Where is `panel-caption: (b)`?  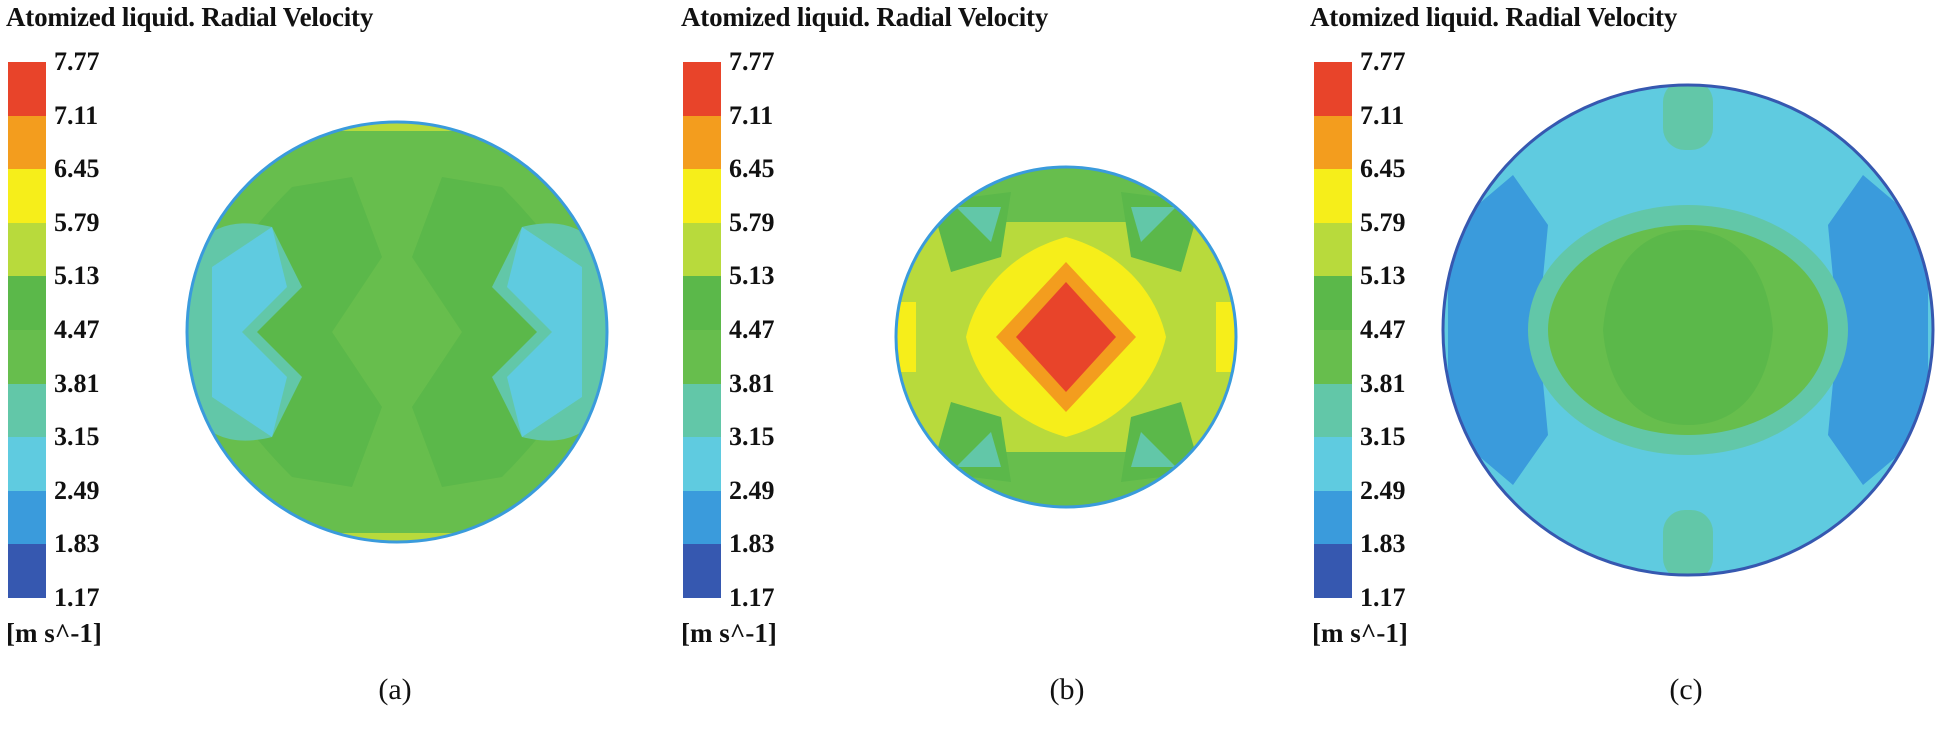 panel-caption: (b) is located at coordinates (1067, 689).